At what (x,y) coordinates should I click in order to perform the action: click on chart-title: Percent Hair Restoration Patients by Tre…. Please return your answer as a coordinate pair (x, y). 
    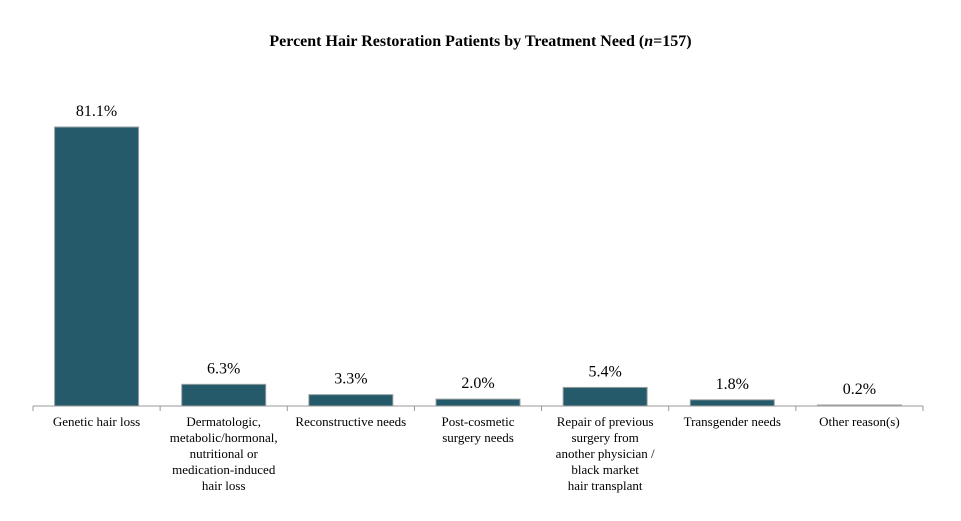
    Looking at the image, I should click on (480, 42).